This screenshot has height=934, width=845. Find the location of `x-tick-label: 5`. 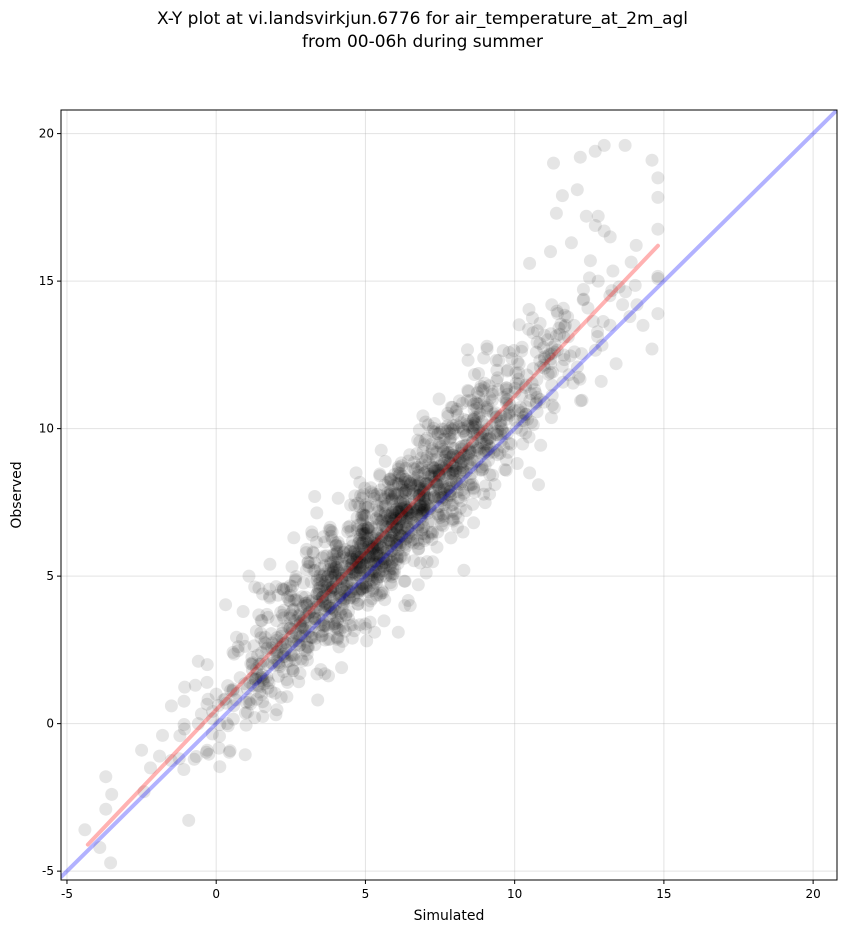

x-tick-label: 5 is located at coordinates (366, 894).